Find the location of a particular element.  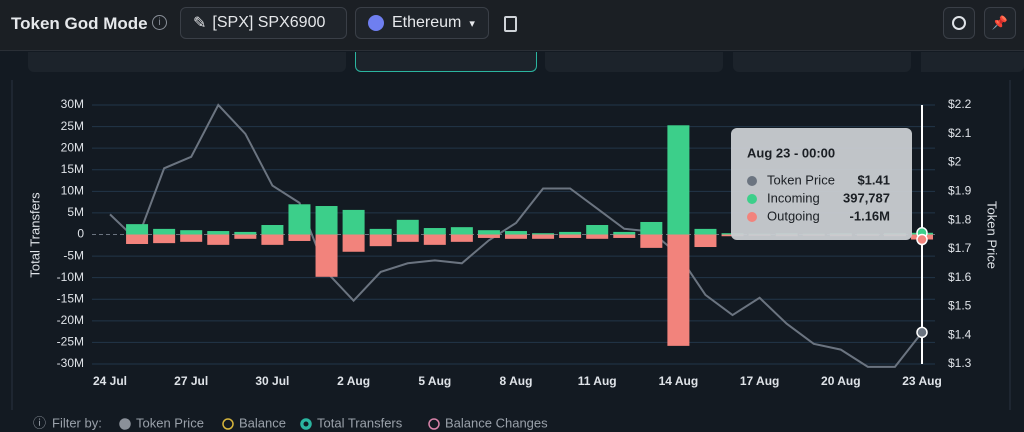

eye-icon is located at coordinates (959, 23).